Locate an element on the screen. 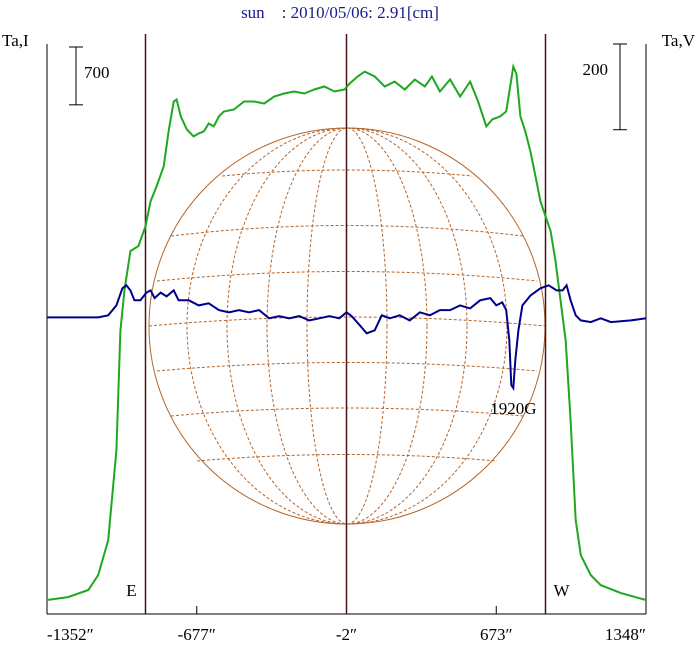 This screenshot has width=696, height=649. x-tick-label: -2″ is located at coordinates (346, 634).